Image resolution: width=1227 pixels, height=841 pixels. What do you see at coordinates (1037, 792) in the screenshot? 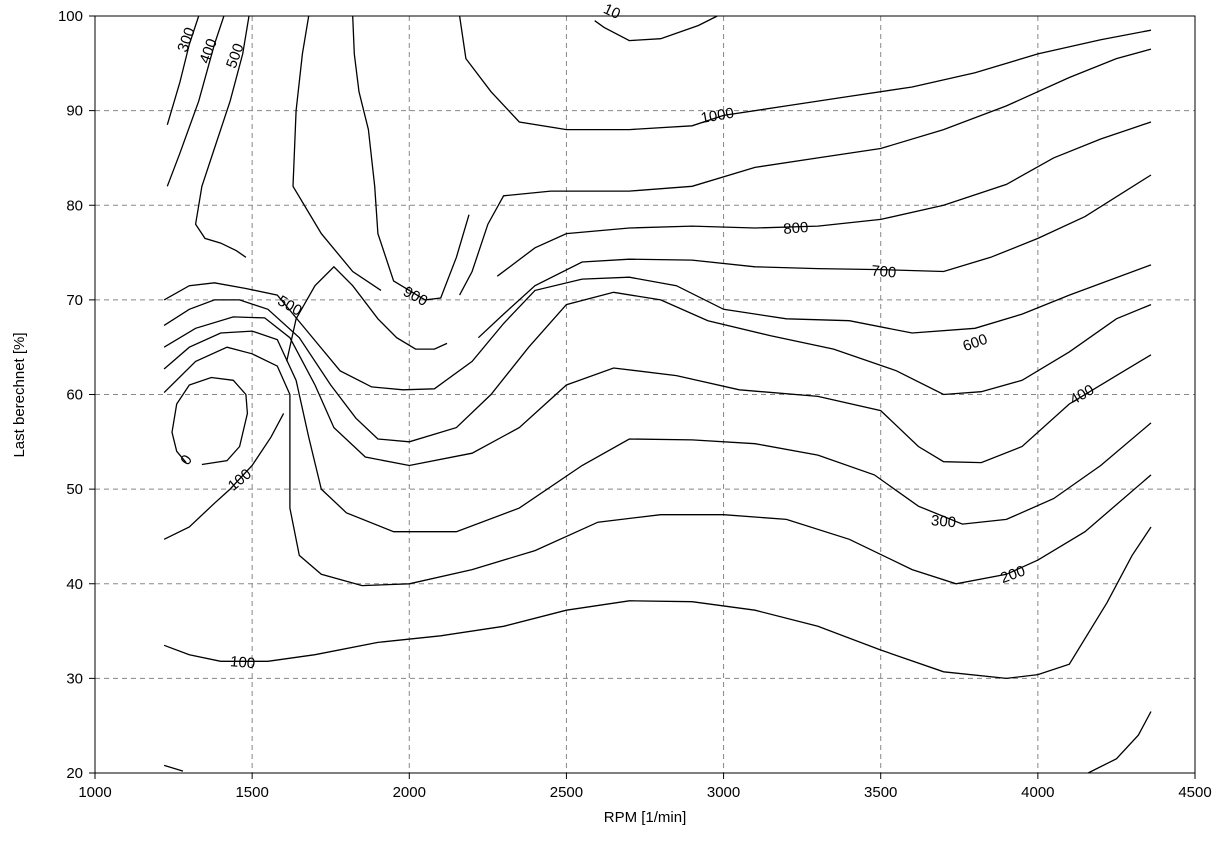
I see `x-tick-label: 4000` at bounding box center [1037, 792].